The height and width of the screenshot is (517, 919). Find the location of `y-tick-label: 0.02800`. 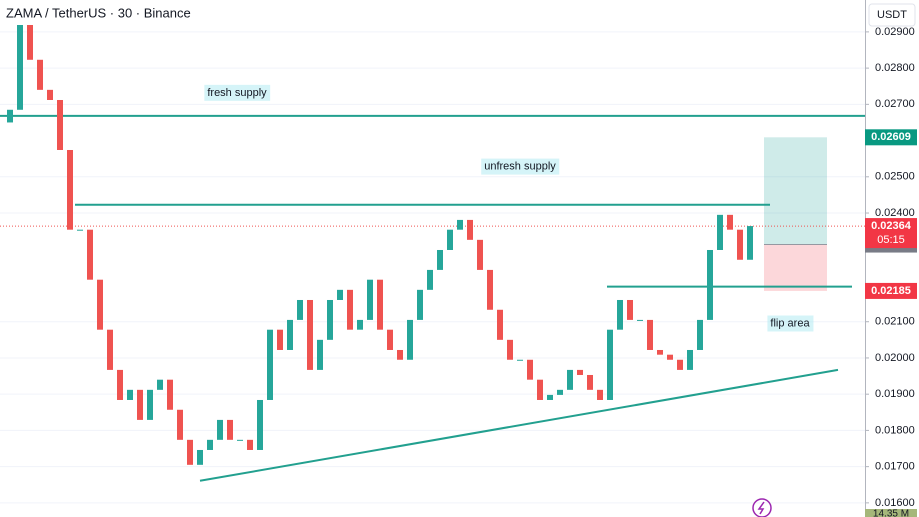

y-tick-label: 0.02800 is located at coordinates (895, 68).